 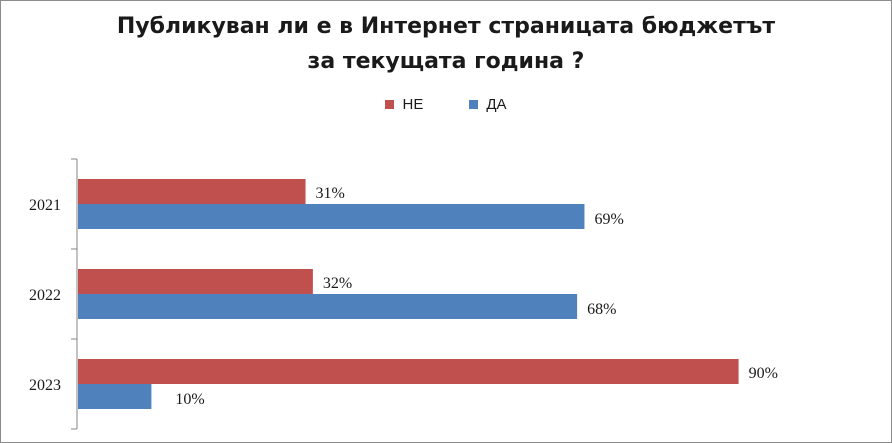 What do you see at coordinates (390, 104) in the screenshot?
I see `legend-swatch-ne` at bounding box center [390, 104].